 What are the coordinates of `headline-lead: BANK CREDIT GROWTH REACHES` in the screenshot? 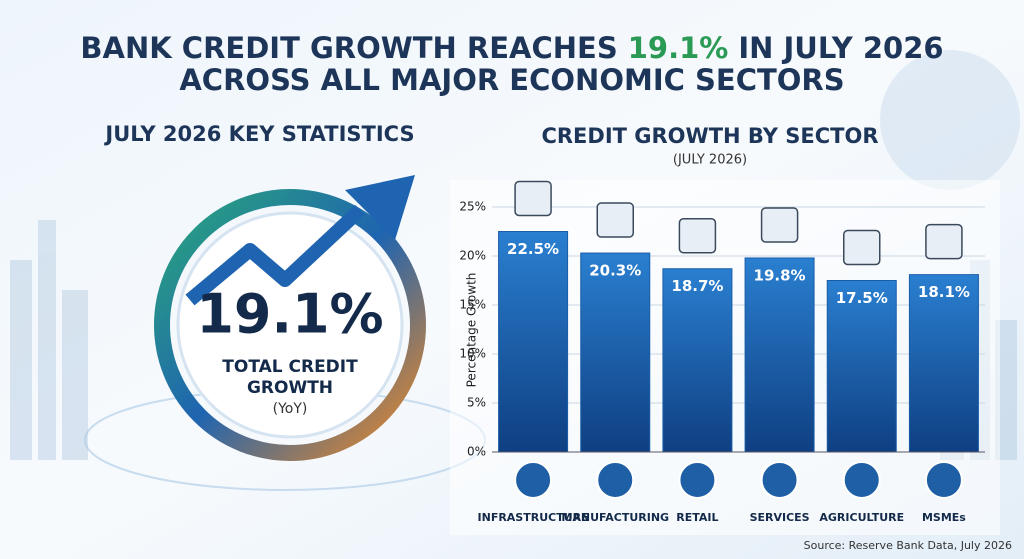 It's located at (348, 48).